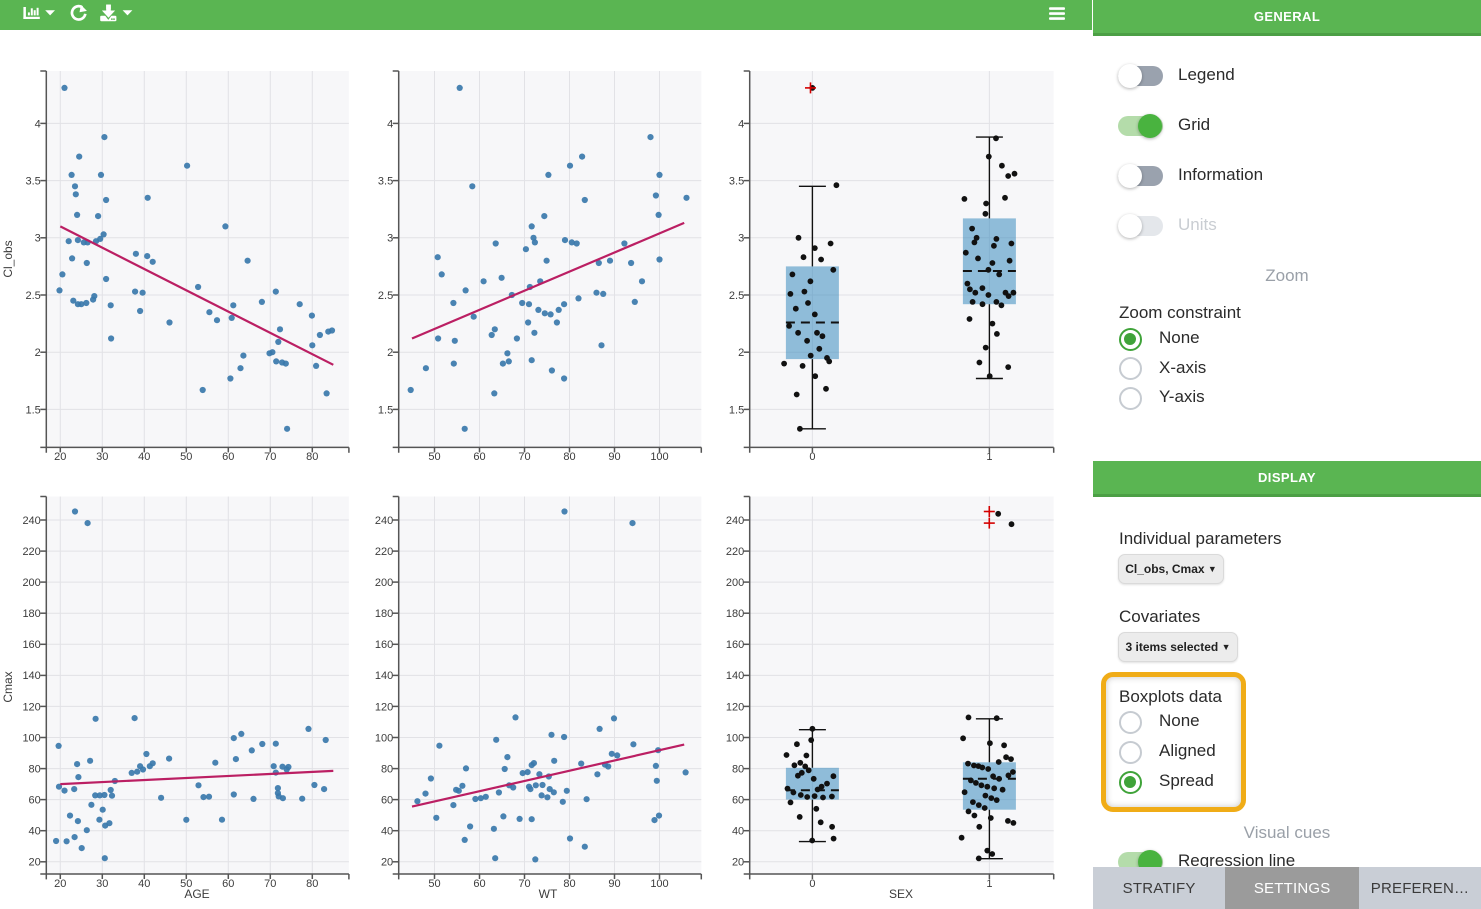  What do you see at coordinates (548, 894) in the screenshot?
I see `svg-text: WT` at bounding box center [548, 894].